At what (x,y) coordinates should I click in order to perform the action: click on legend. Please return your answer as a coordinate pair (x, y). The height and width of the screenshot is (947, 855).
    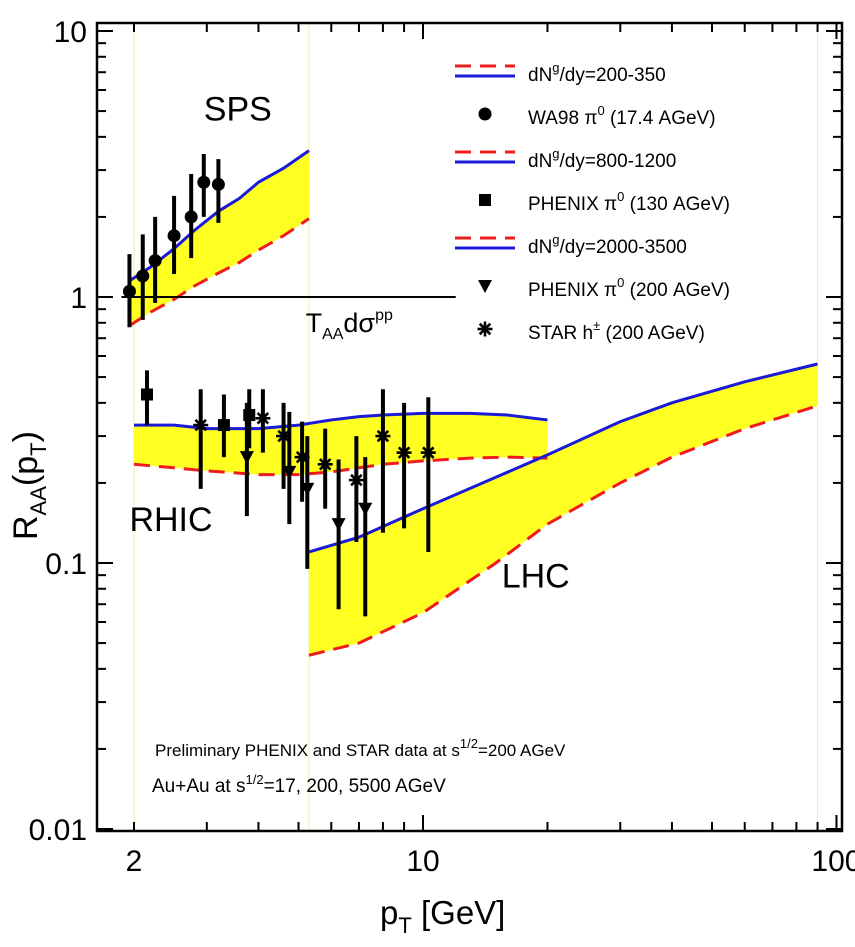
    Looking at the image, I should click on (485, 200).